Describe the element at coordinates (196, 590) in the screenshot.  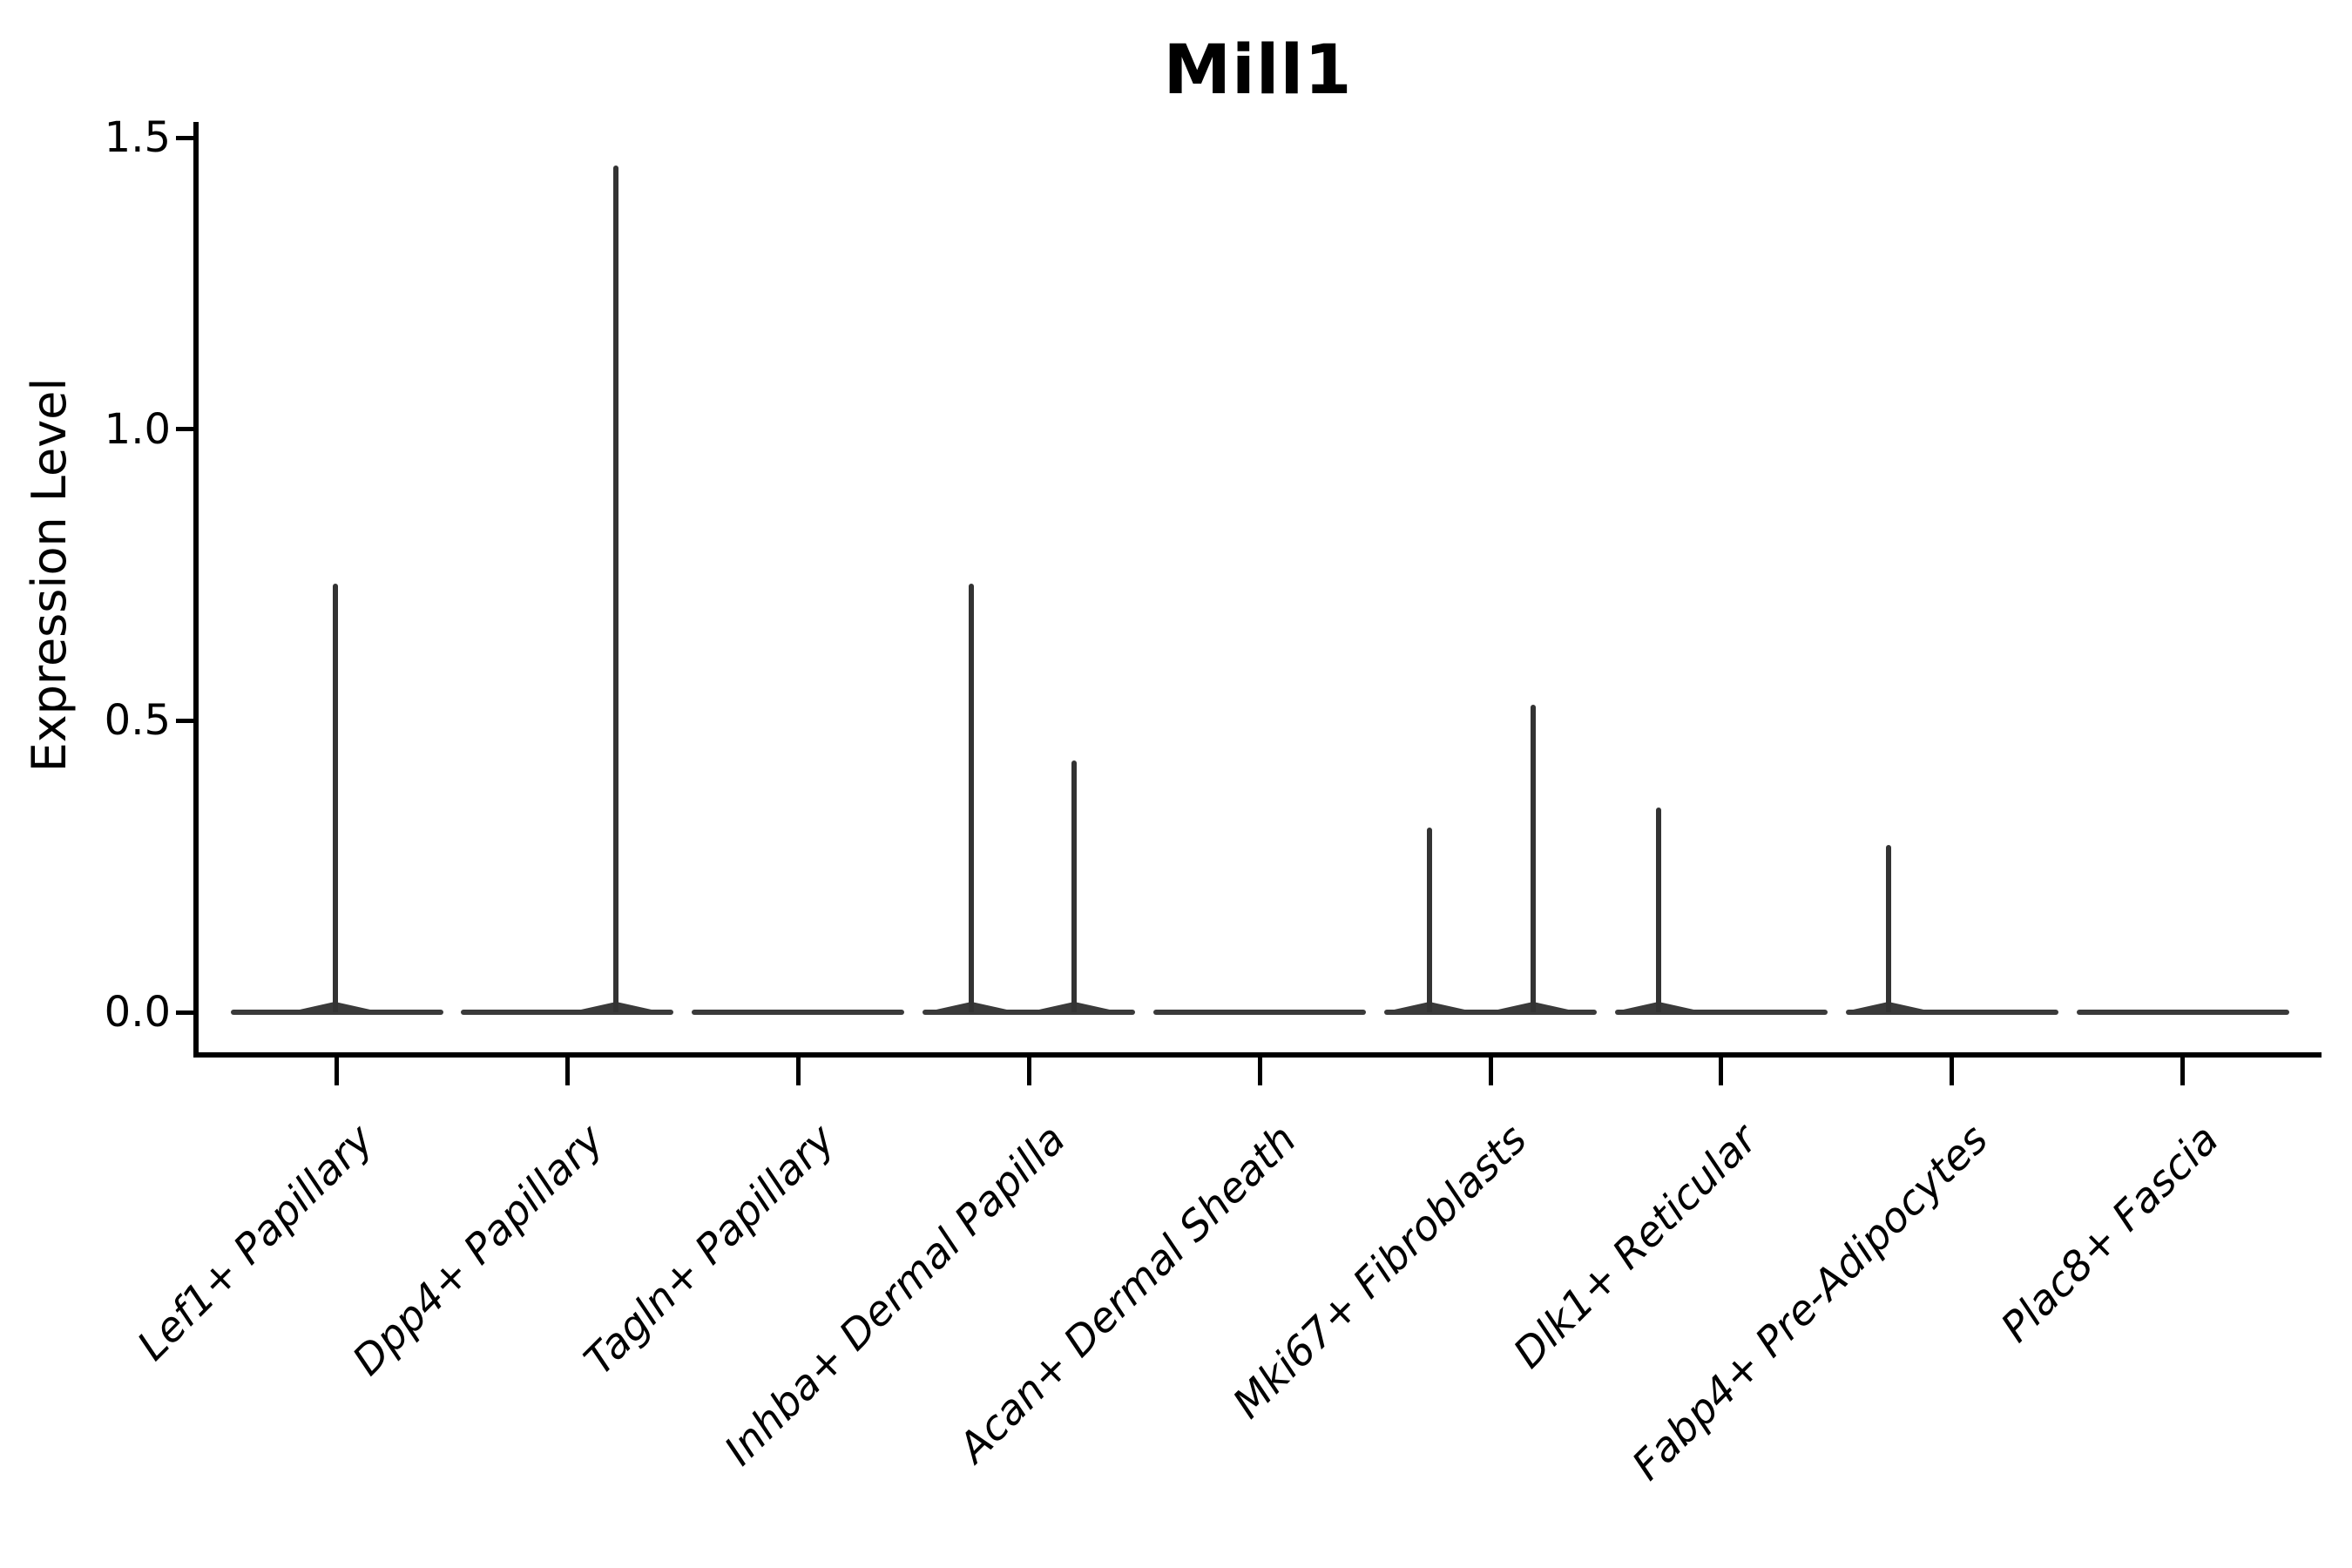
I see `y-axis-spine` at that location.